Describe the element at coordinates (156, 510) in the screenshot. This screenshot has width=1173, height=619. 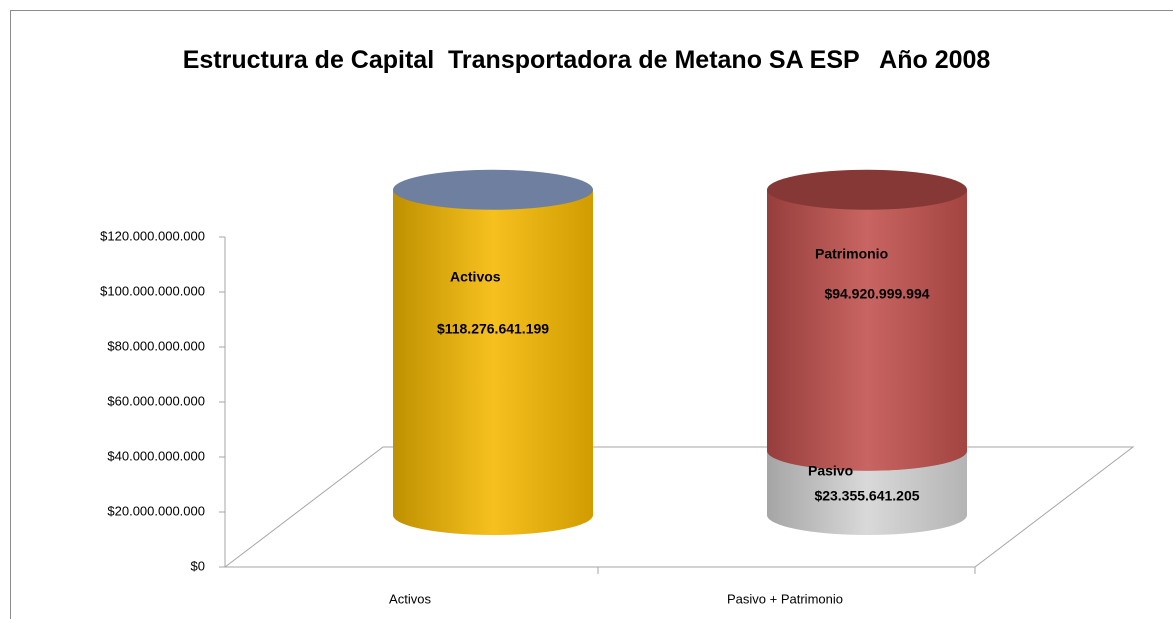
I see `y-tick-label: $20.000.000.000` at that location.